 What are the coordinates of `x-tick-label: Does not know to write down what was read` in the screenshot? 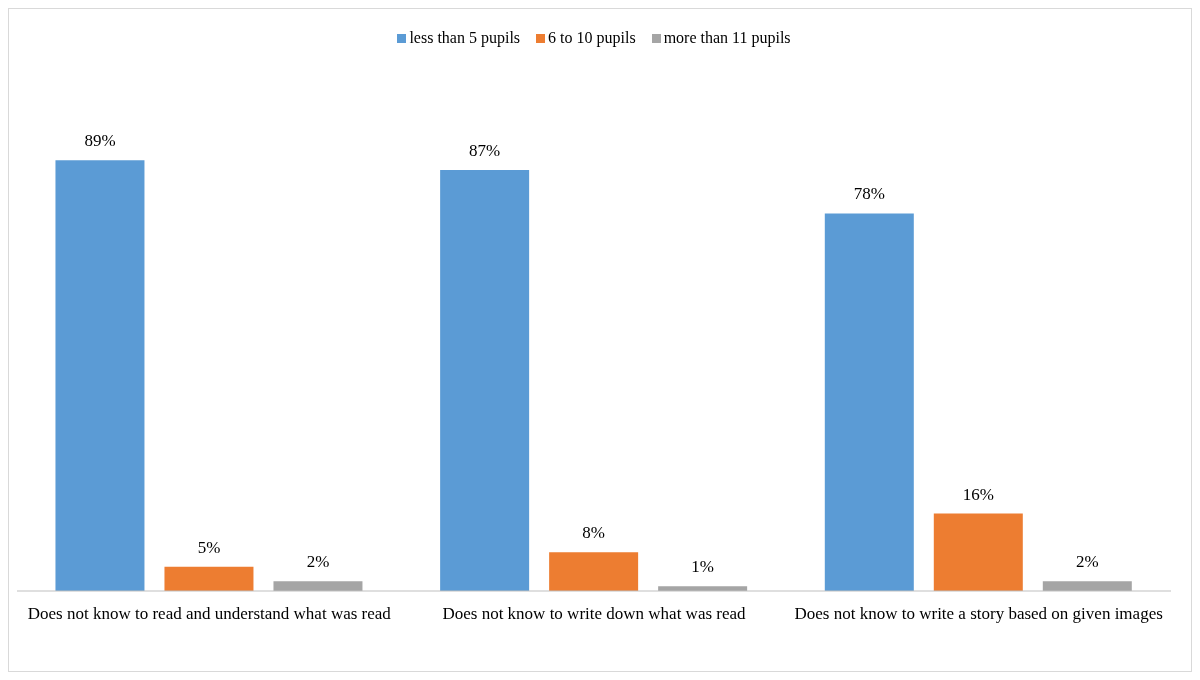 It's located at (594, 614).